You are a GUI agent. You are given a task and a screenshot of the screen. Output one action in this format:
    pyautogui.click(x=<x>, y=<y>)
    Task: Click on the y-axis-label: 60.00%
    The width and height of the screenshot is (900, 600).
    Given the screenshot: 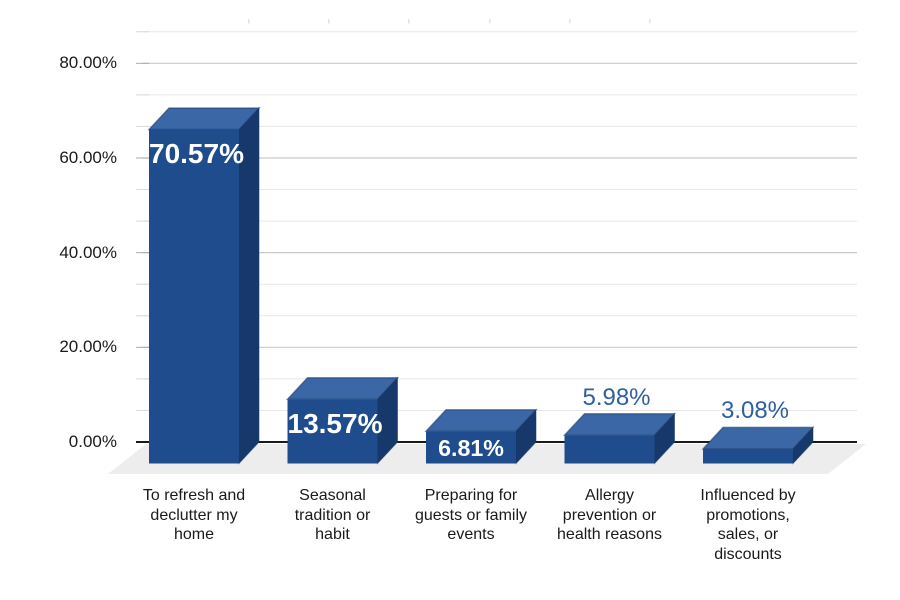 What is the action you would take?
    pyautogui.click(x=88, y=157)
    